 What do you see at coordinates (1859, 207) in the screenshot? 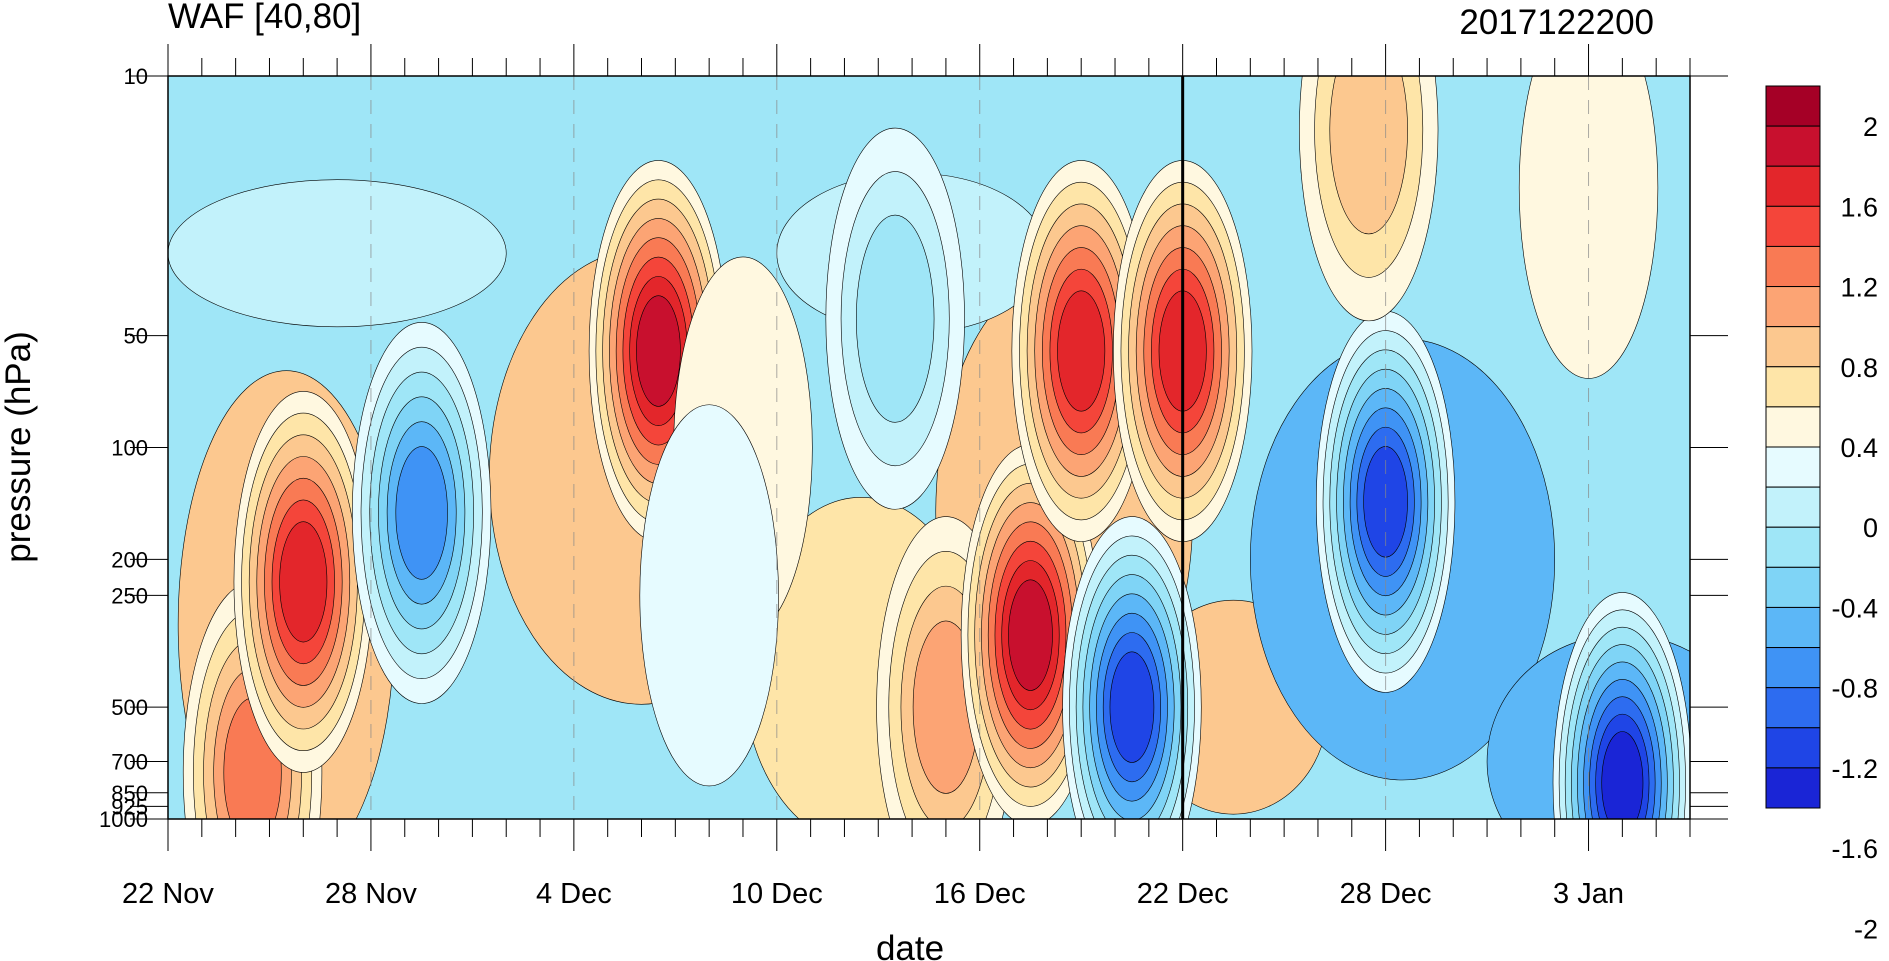
I see `colorbar-label: 1.6` at bounding box center [1859, 207].